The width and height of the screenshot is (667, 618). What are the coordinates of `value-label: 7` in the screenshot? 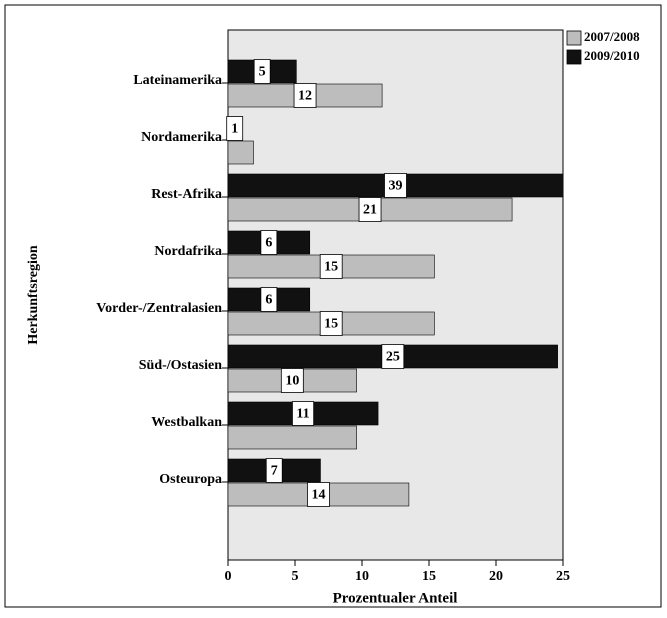 It's located at (274, 471).